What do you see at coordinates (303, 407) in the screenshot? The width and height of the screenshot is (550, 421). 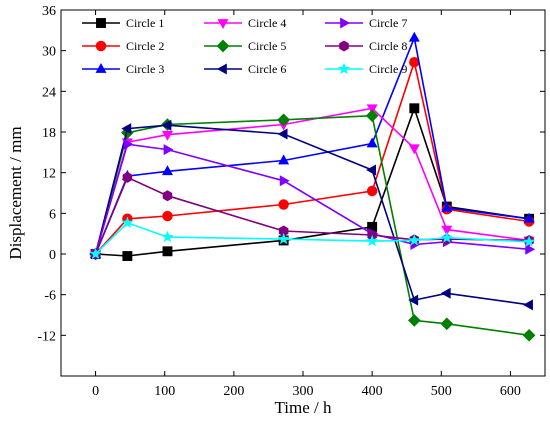 I see `x-axis-title: Time / h` at bounding box center [303, 407].